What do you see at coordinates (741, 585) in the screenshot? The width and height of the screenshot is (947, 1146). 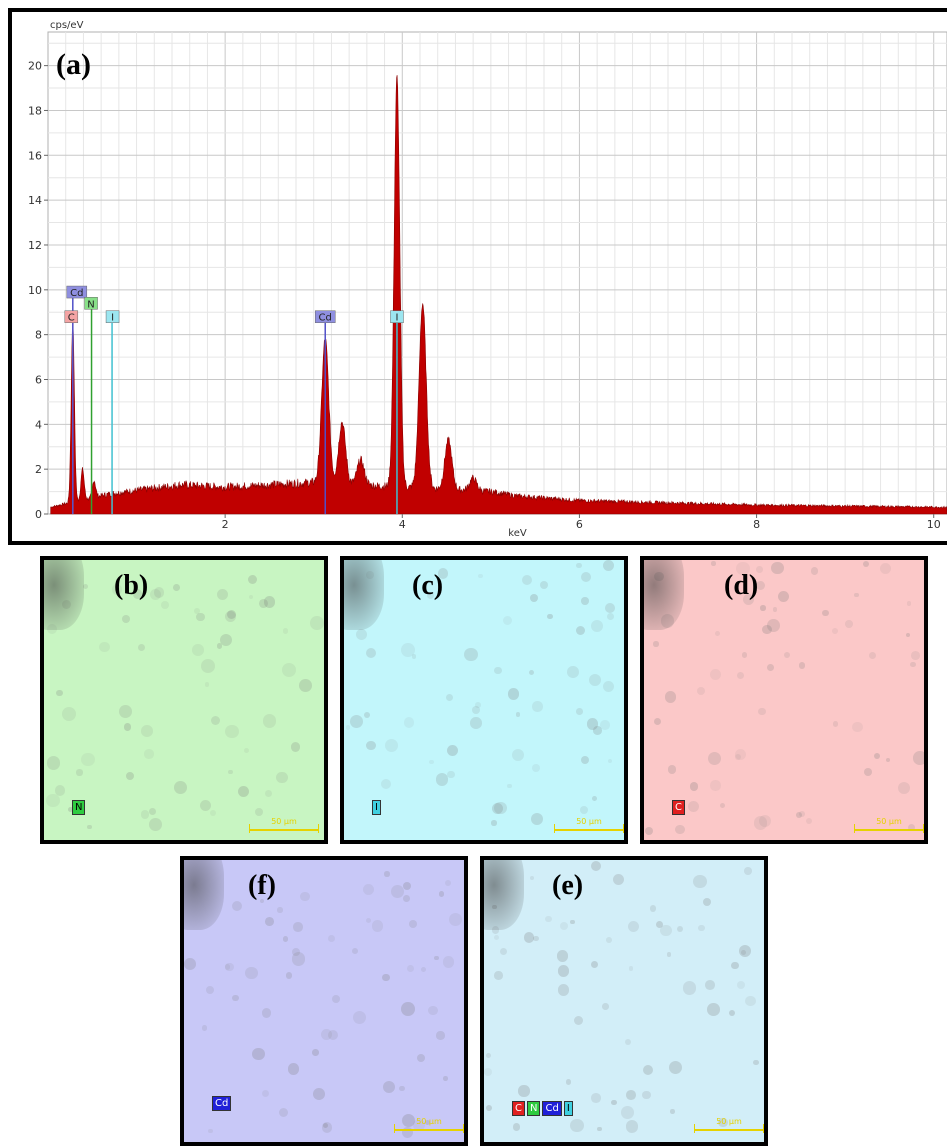 I see `panel-label-d: (d)` at bounding box center [741, 585].